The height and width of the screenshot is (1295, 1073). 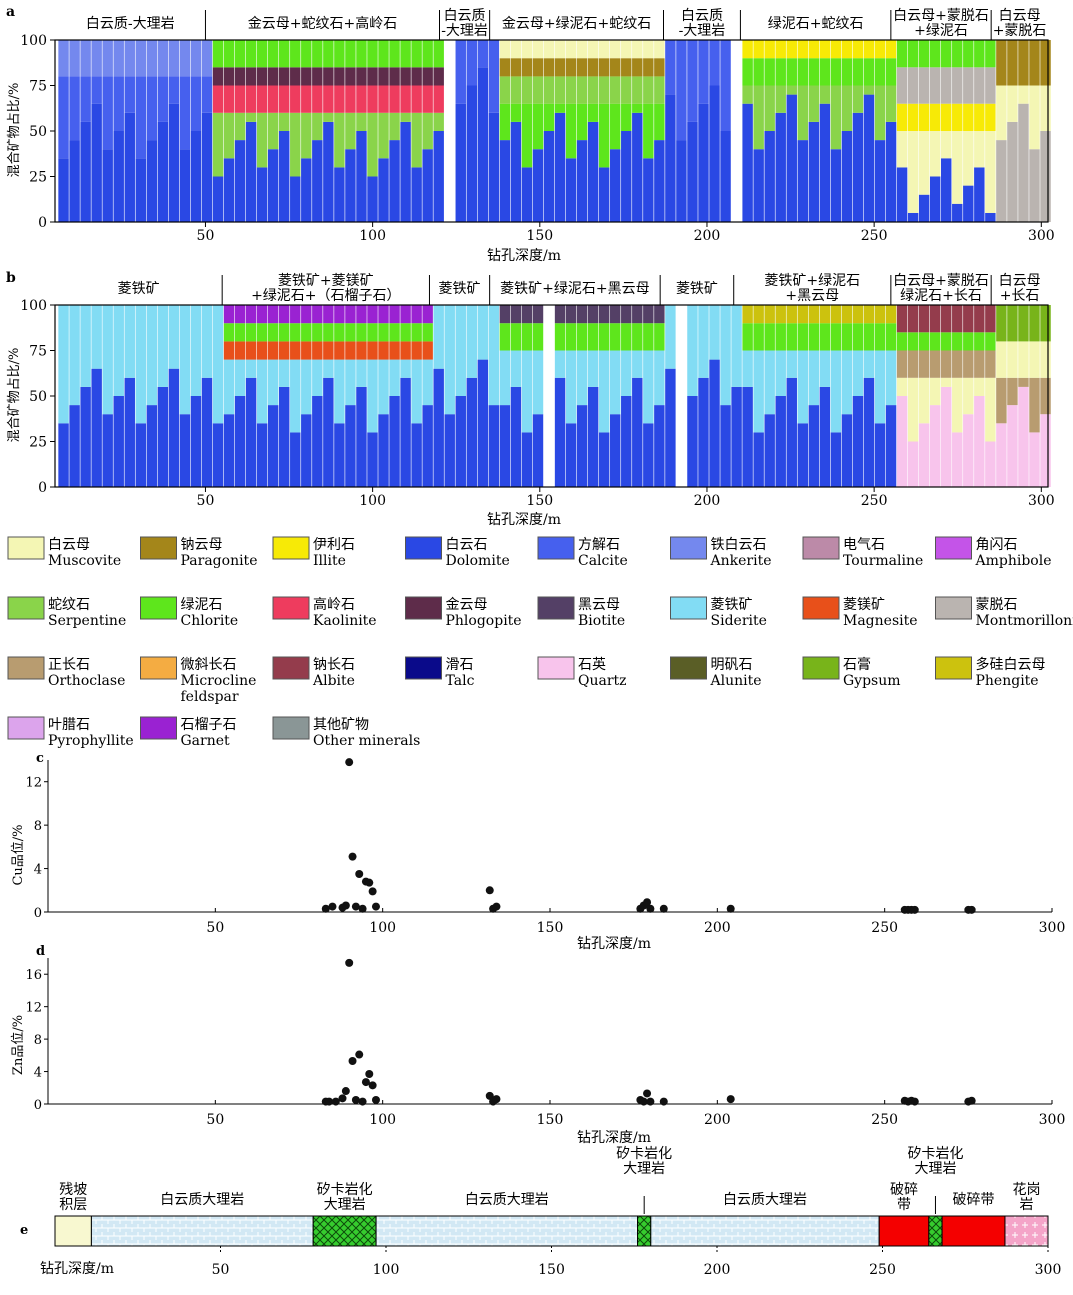 I want to click on legend-en: Dolomite, so click(x=478, y=561).